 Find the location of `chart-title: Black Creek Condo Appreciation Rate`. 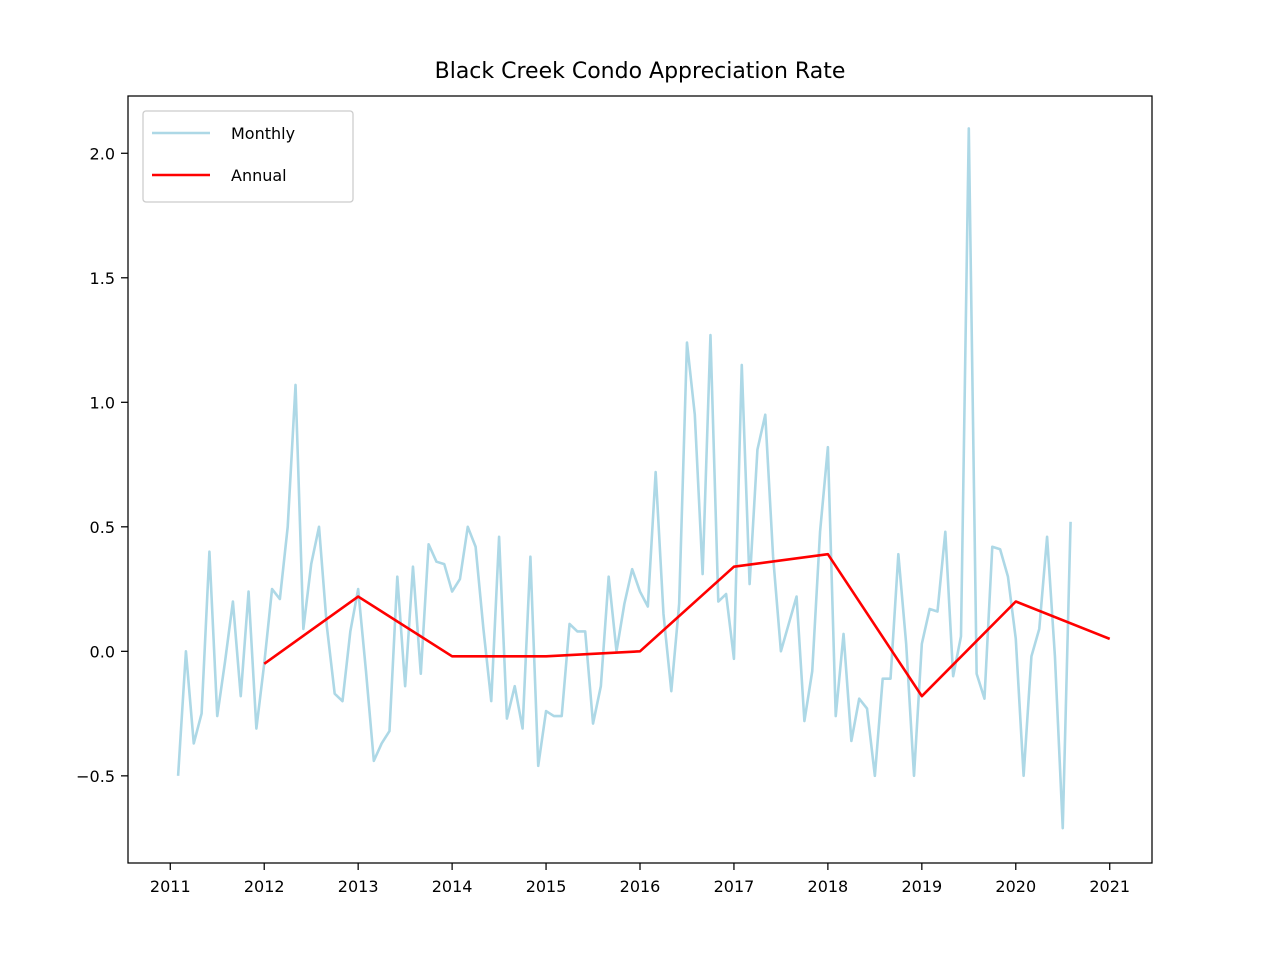

chart-title: Black Creek Condo Appreciation Rate is located at coordinates (640, 71).